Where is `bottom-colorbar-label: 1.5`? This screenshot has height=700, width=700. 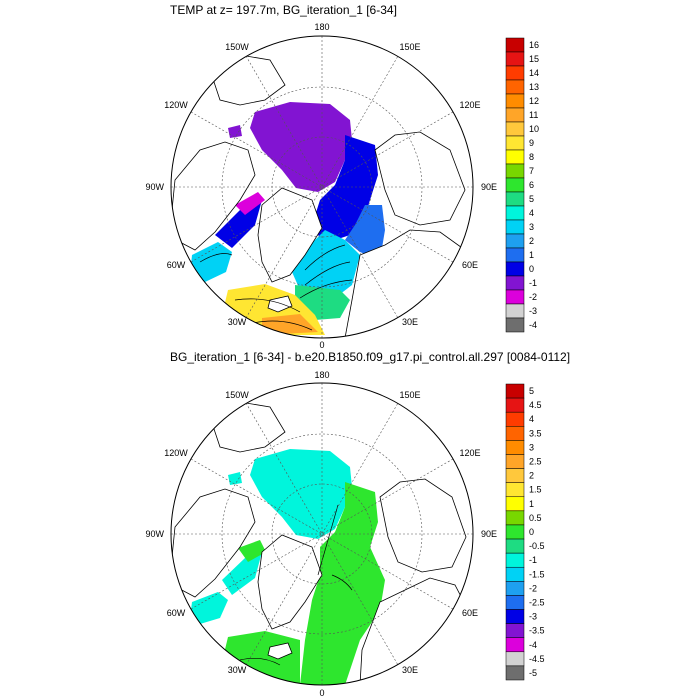 bottom-colorbar-label: 1.5 is located at coordinates (535, 490).